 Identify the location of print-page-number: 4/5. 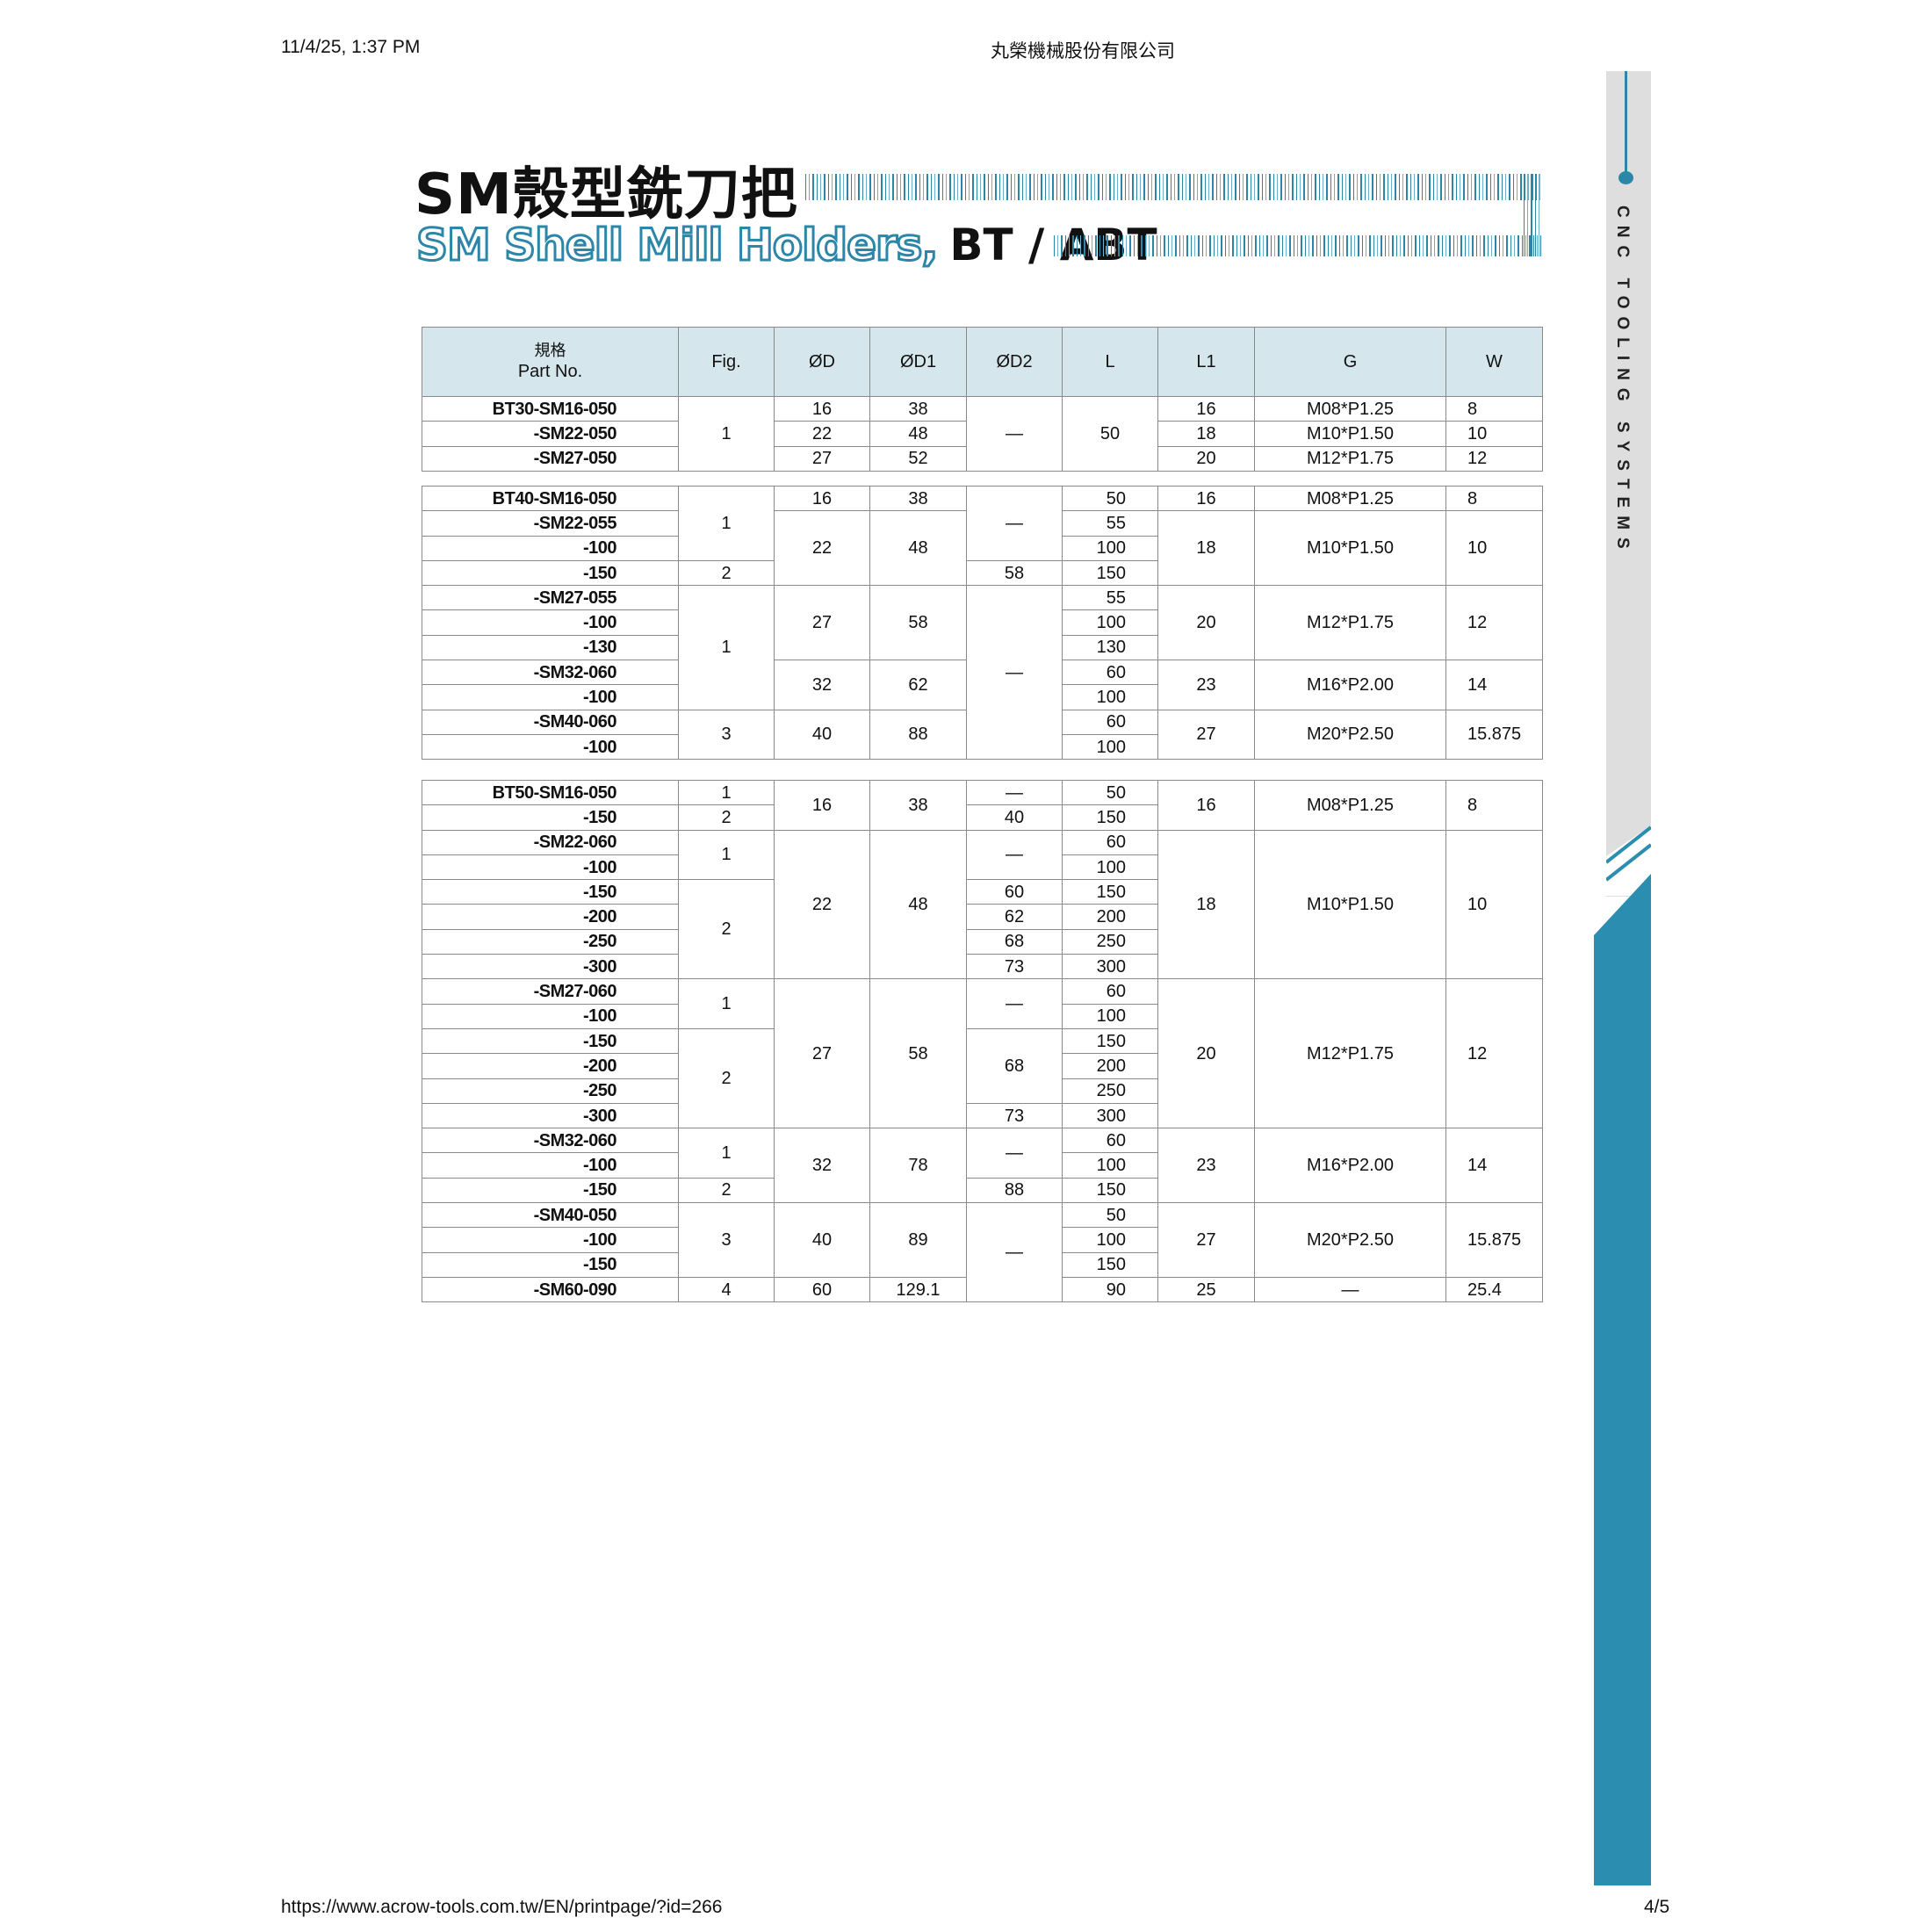
(1657, 1907).